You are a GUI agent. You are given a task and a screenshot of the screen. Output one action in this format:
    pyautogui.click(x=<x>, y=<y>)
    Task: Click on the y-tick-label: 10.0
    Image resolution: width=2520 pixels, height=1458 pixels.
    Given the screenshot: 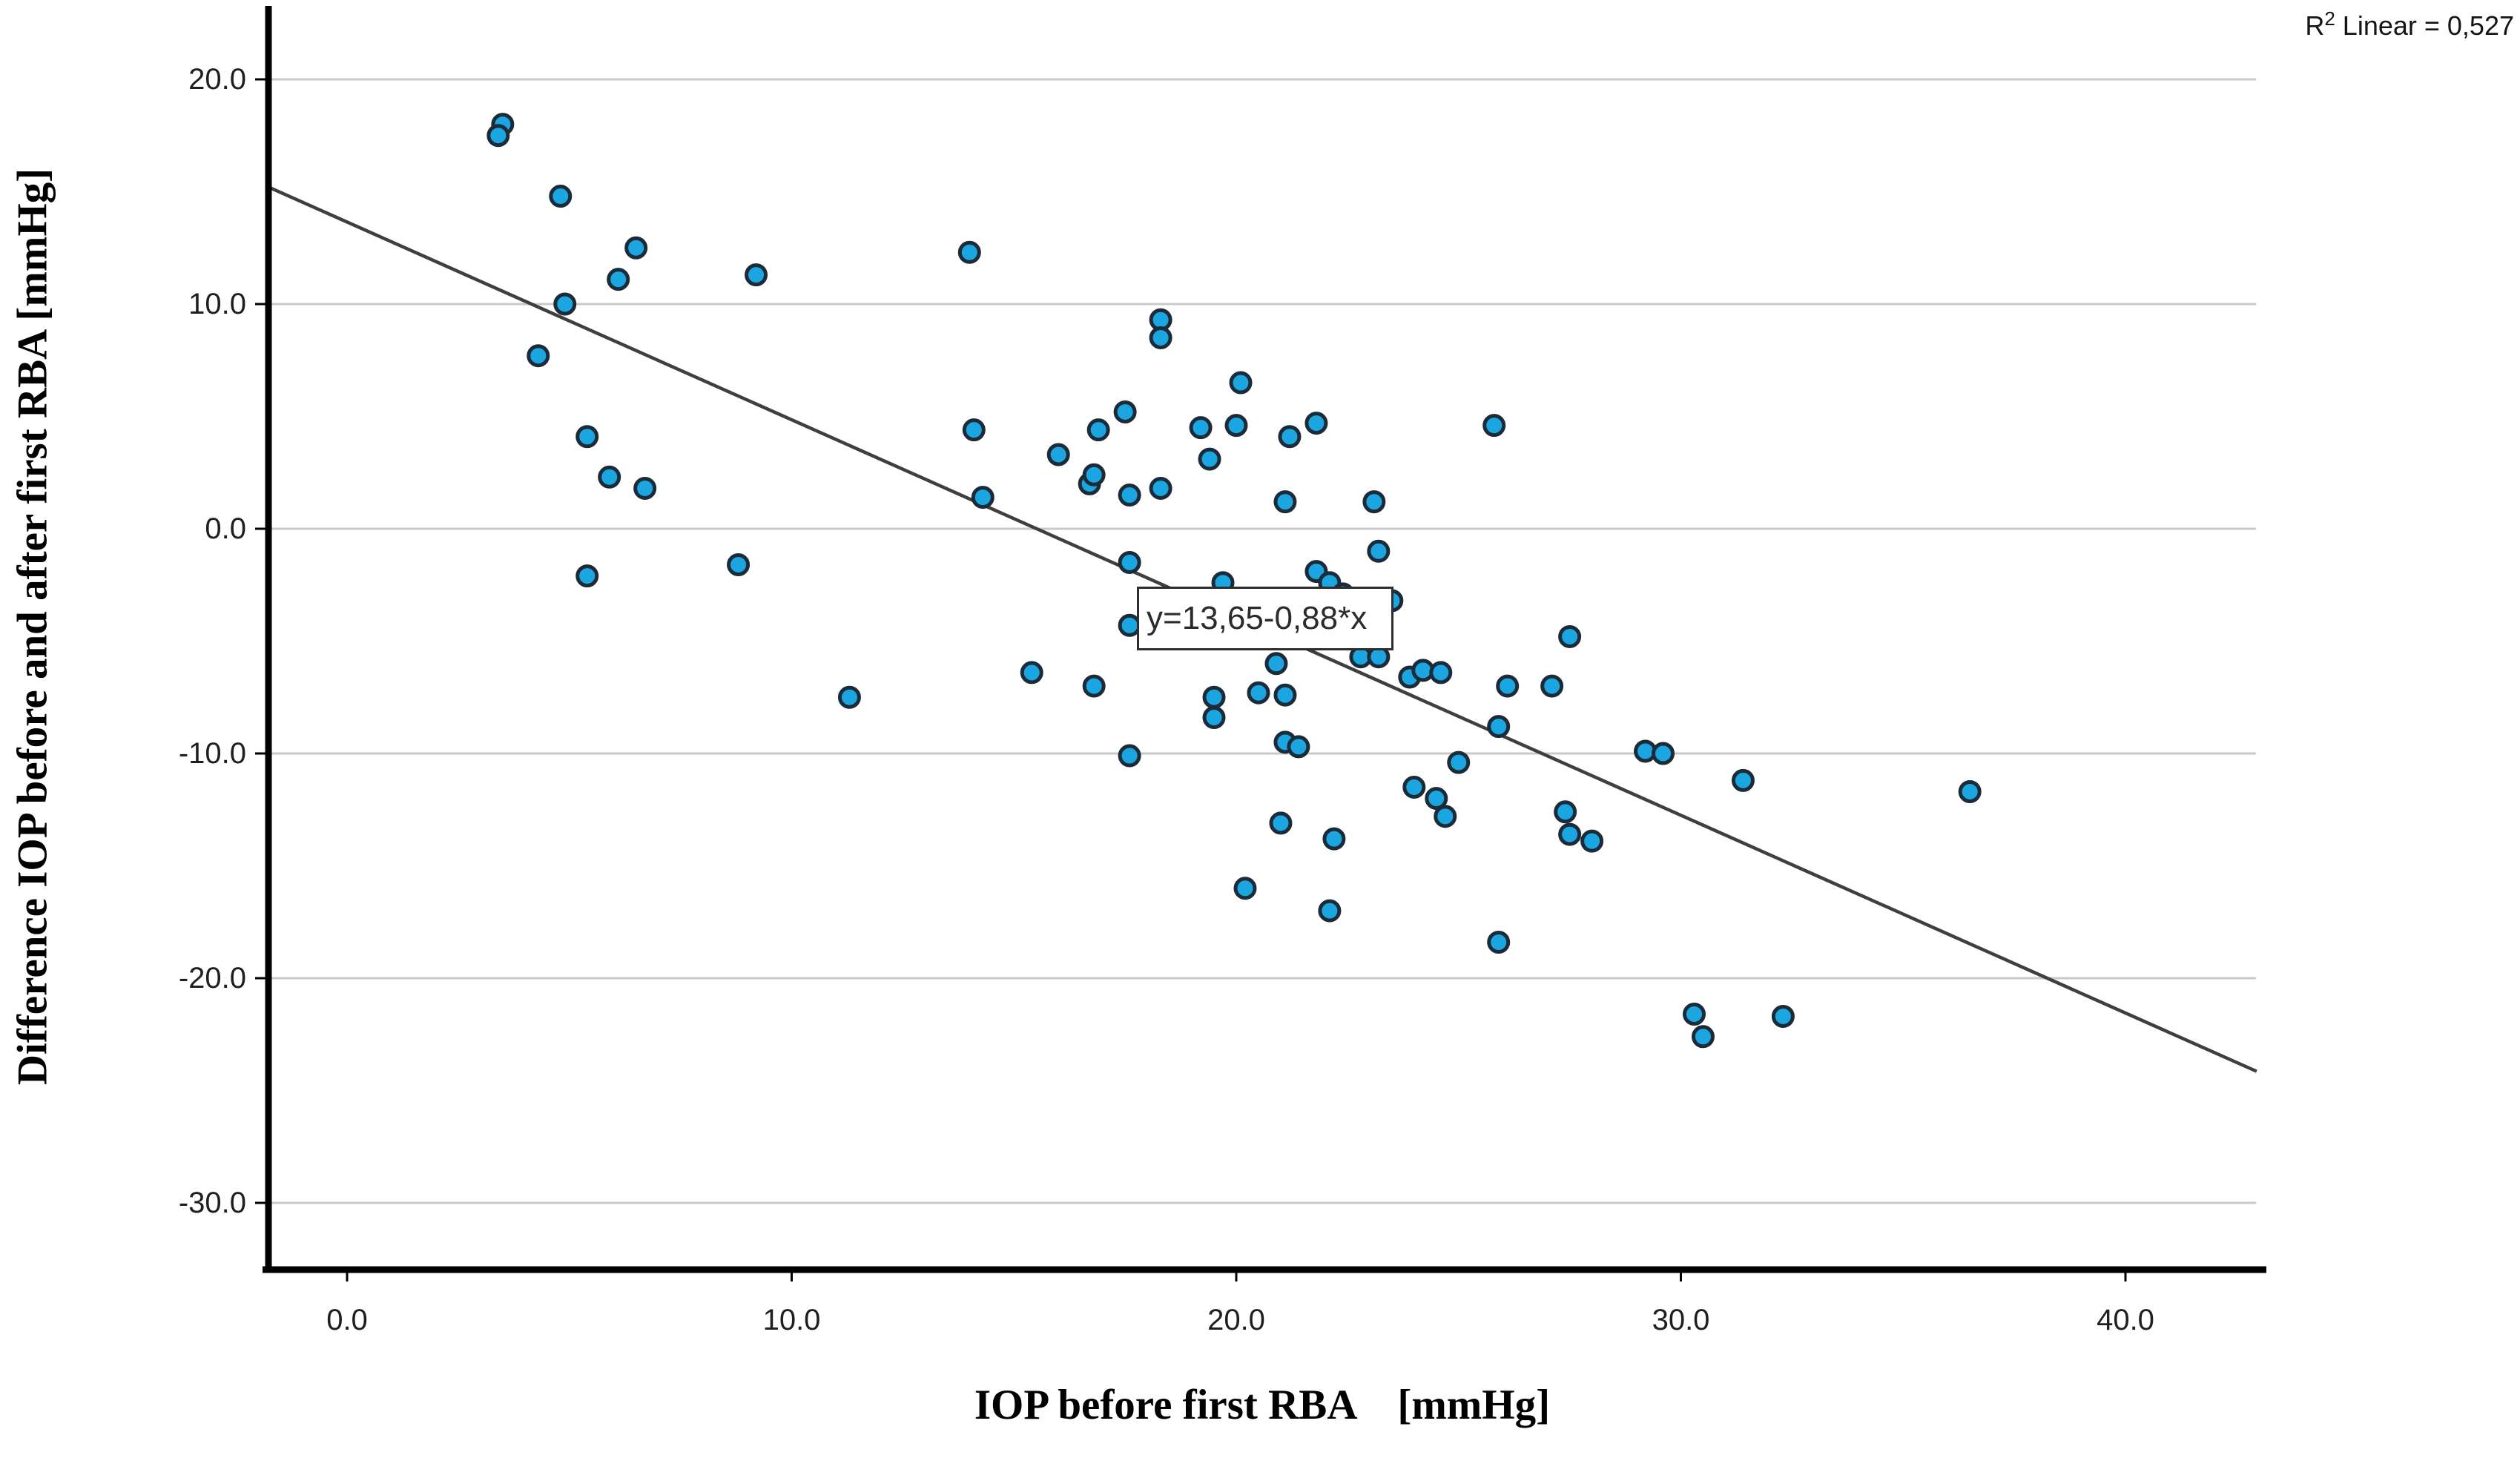 What is the action you would take?
    pyautogui.click(x=217, y=304)
    